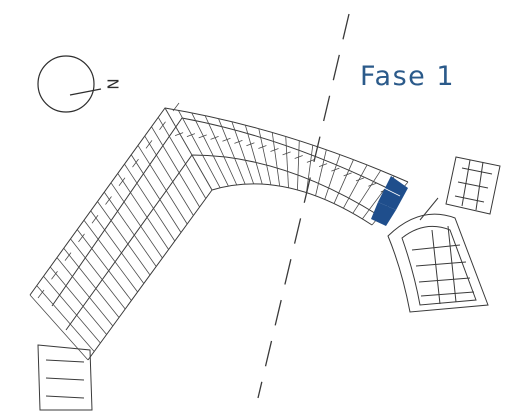  I want to click on north-letter: N, so click(114, 83).